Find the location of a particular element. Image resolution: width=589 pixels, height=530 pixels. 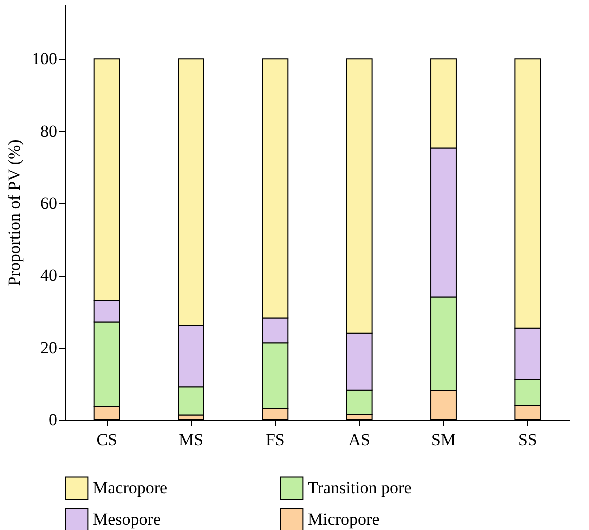

legend-label: Macropore is located at coordinates (130, 488).